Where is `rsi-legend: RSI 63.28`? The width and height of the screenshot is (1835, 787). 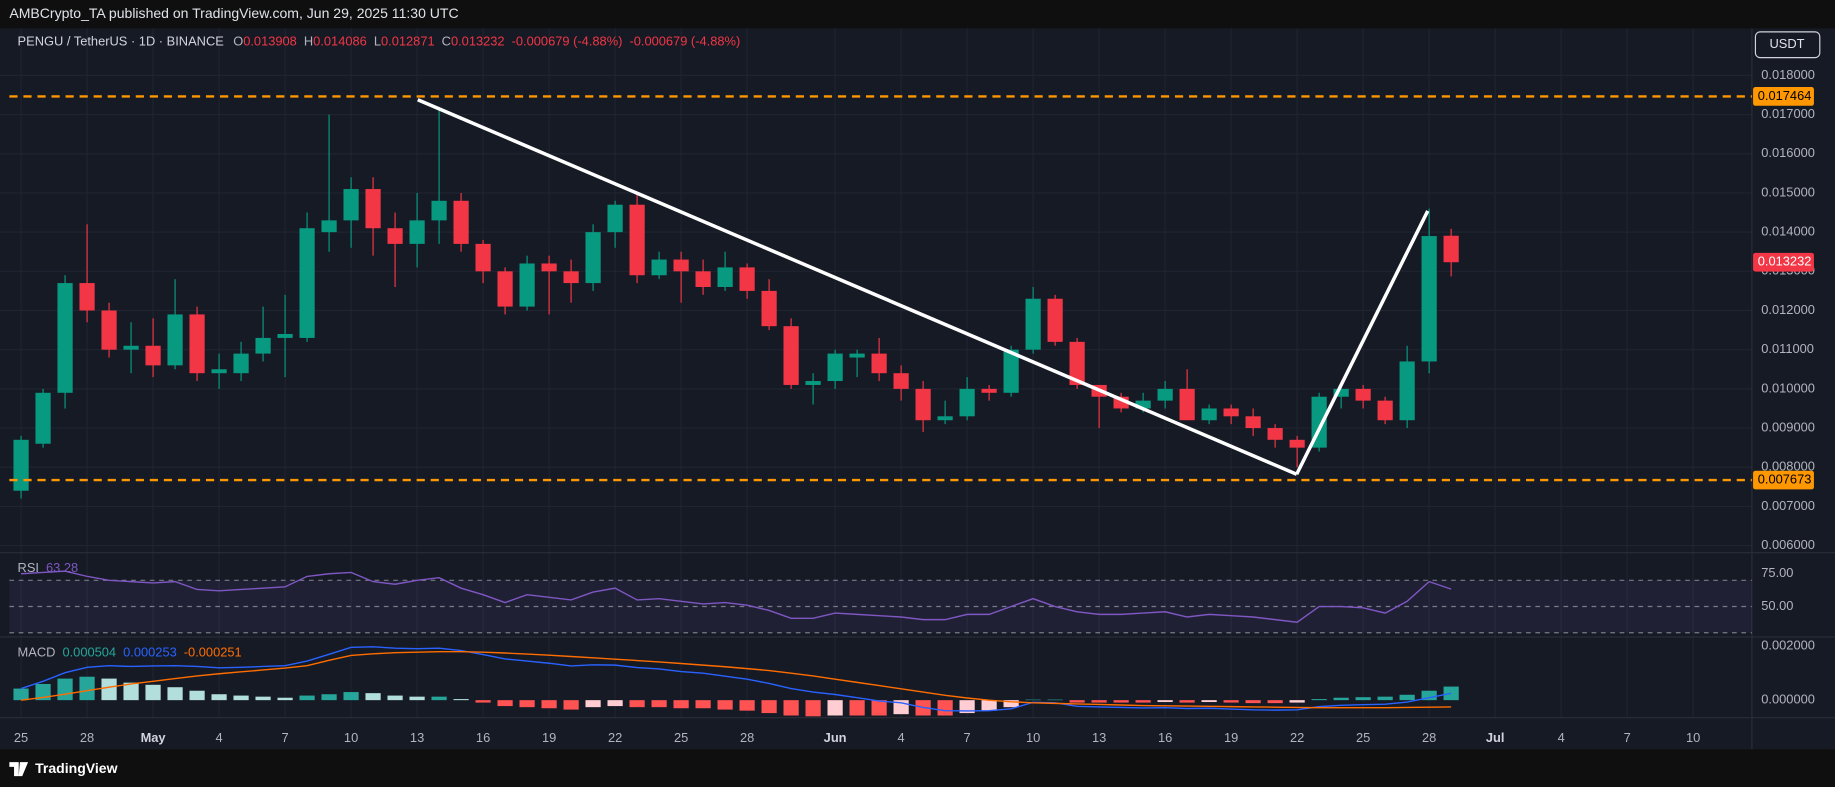
rsi-legend: RSI 63.28 is located at coordinates (48, 567).